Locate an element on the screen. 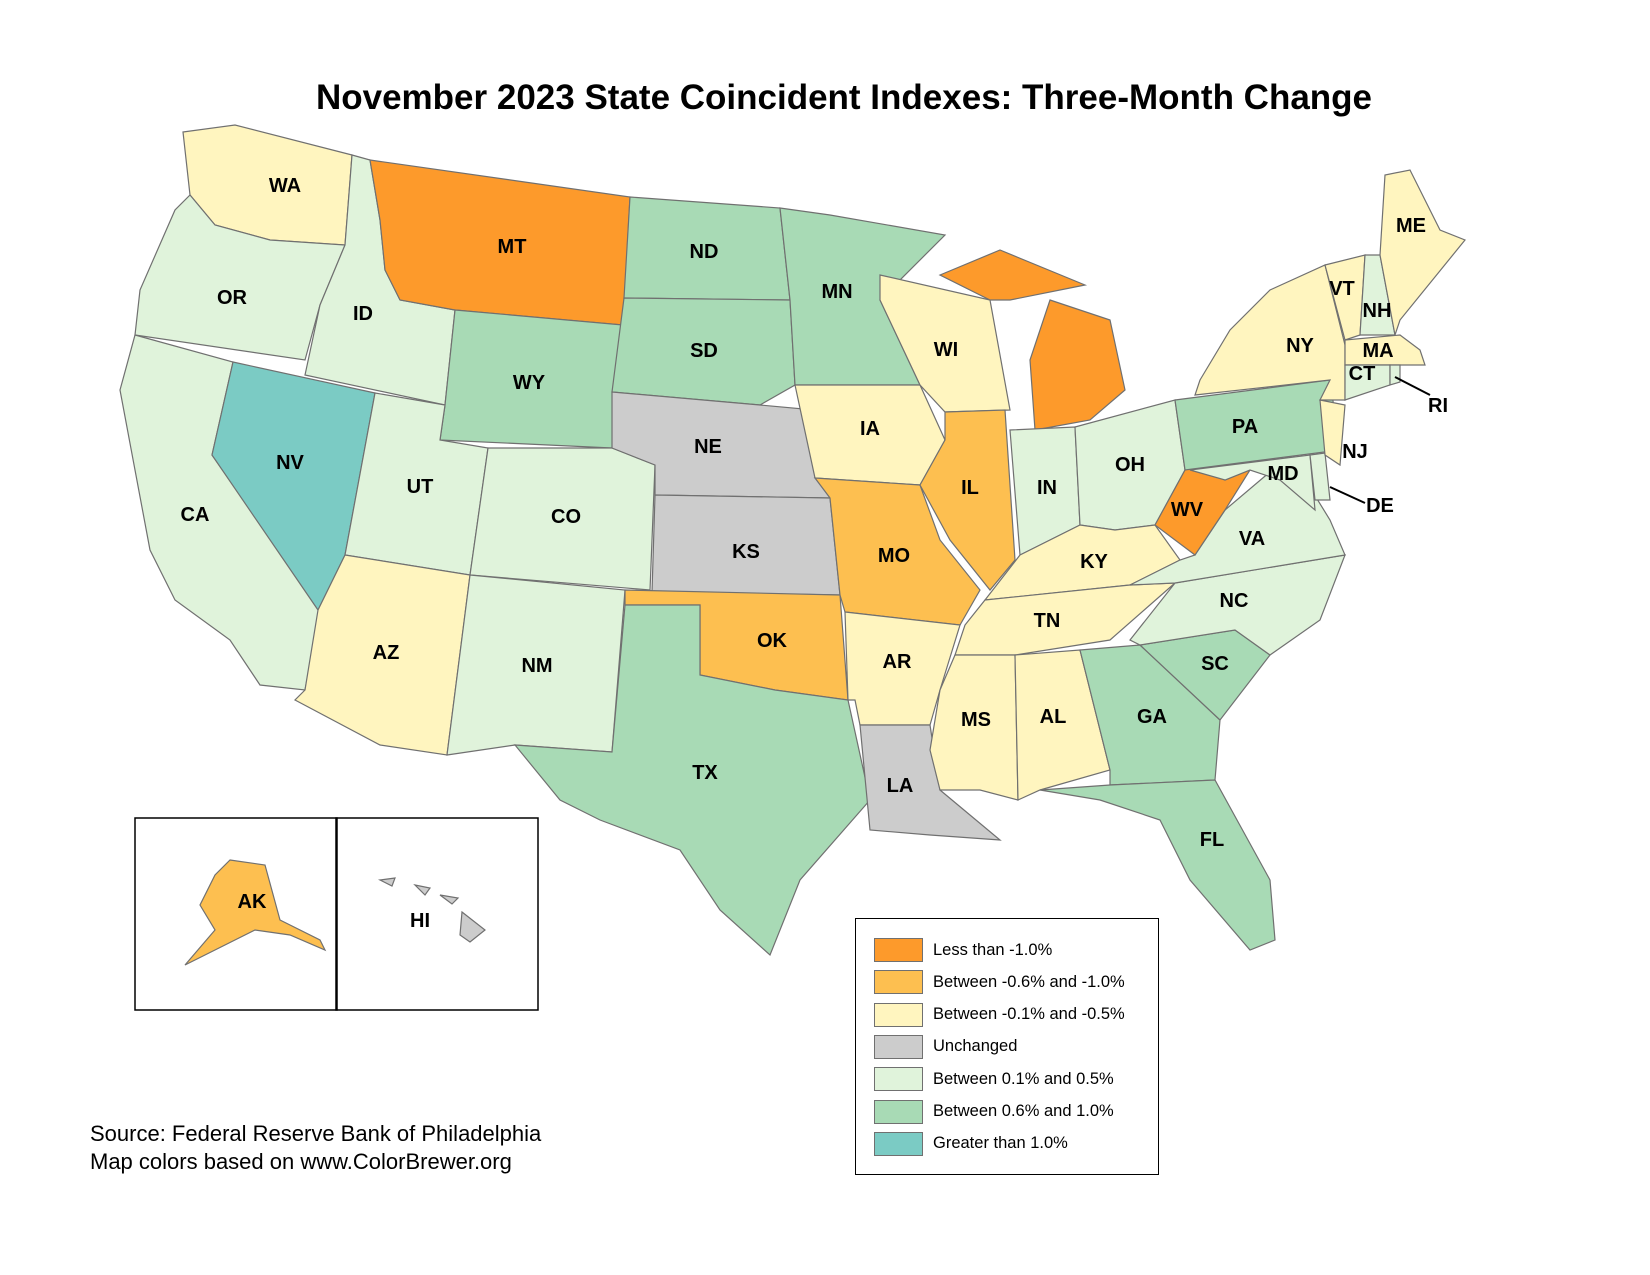 This screenshot has width=1650, height=1275. state-mi is located at coordinates (1032, 340).